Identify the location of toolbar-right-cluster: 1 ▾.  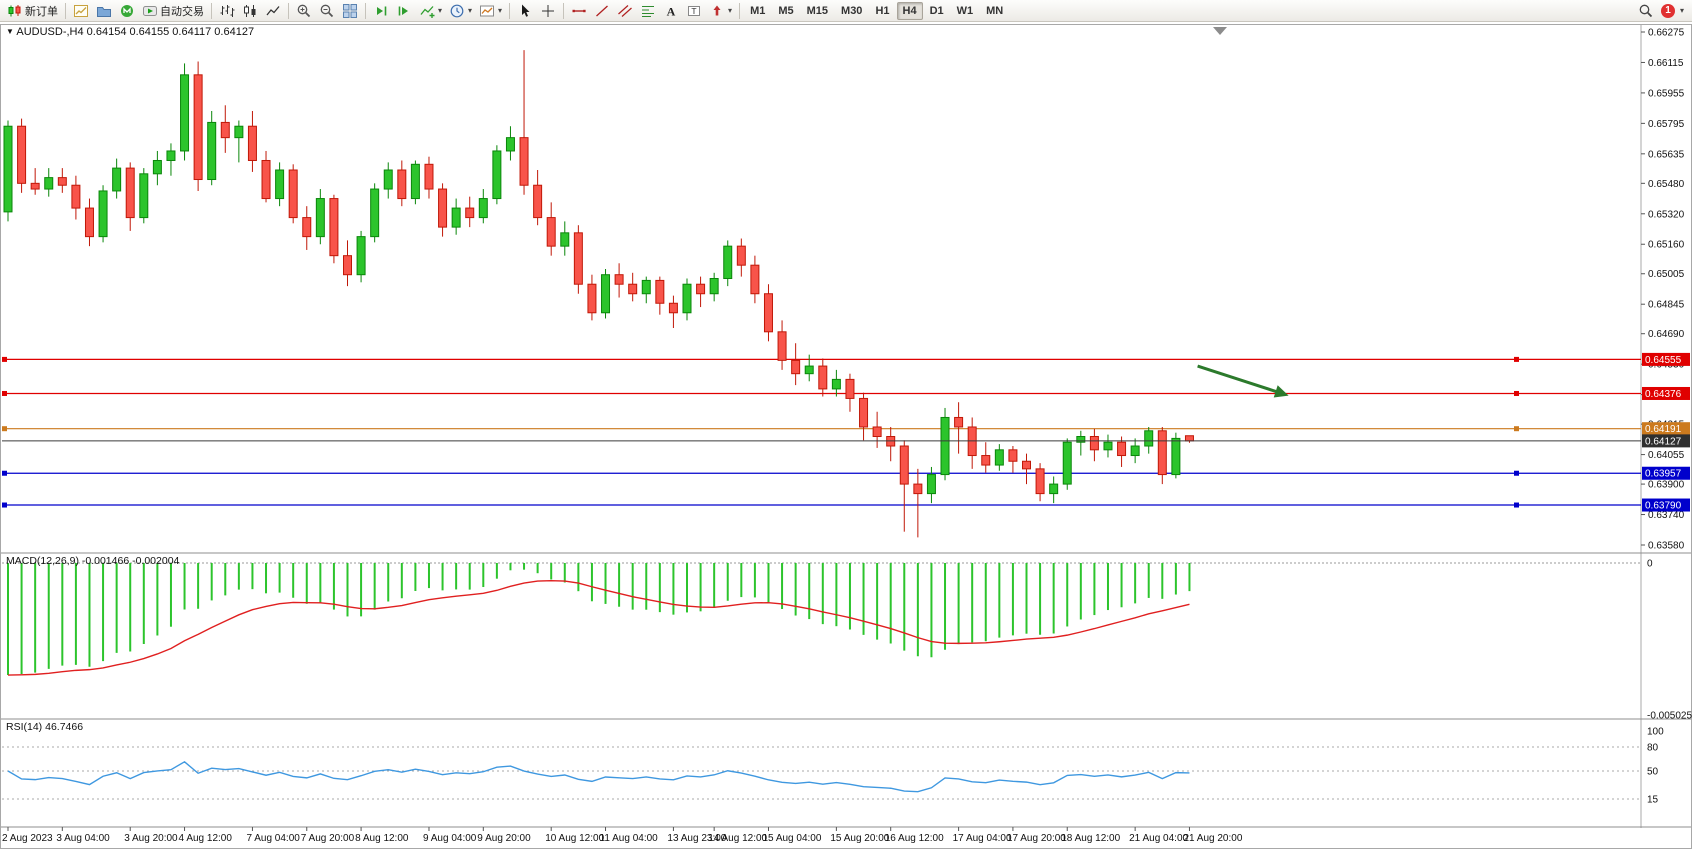
(1661, 11).